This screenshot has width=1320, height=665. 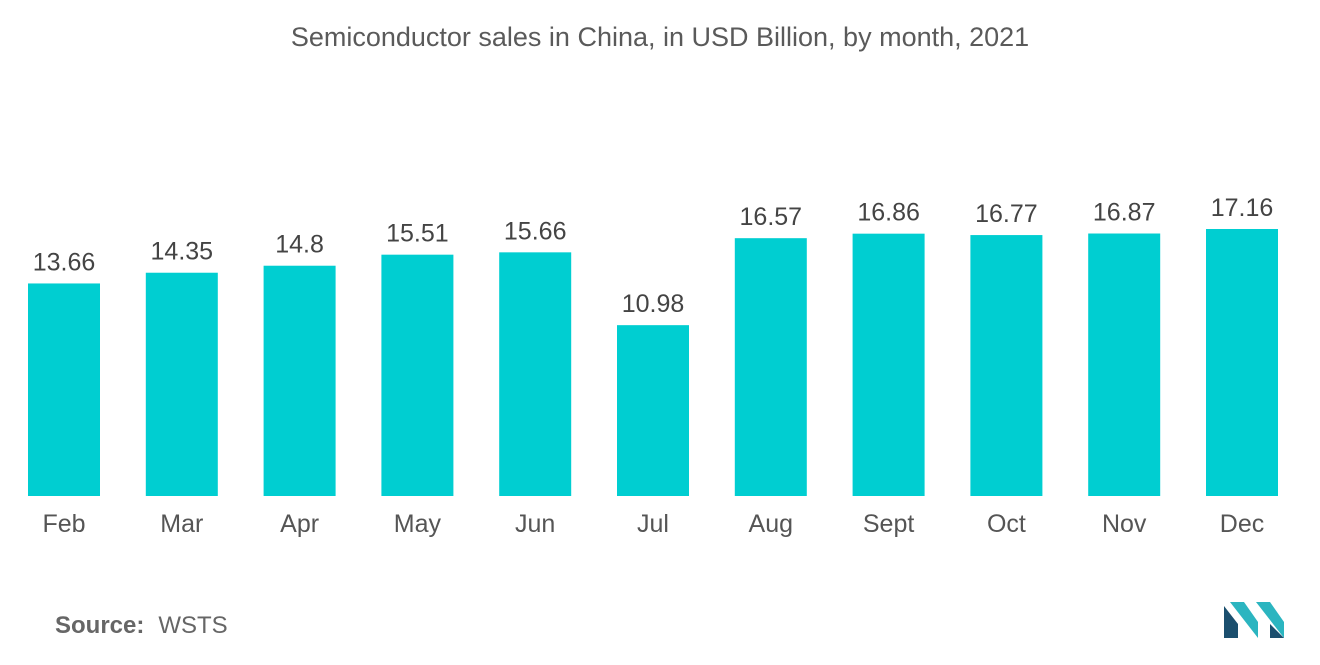 I want to click on source-label: Source:, so click(x=100, y=625).